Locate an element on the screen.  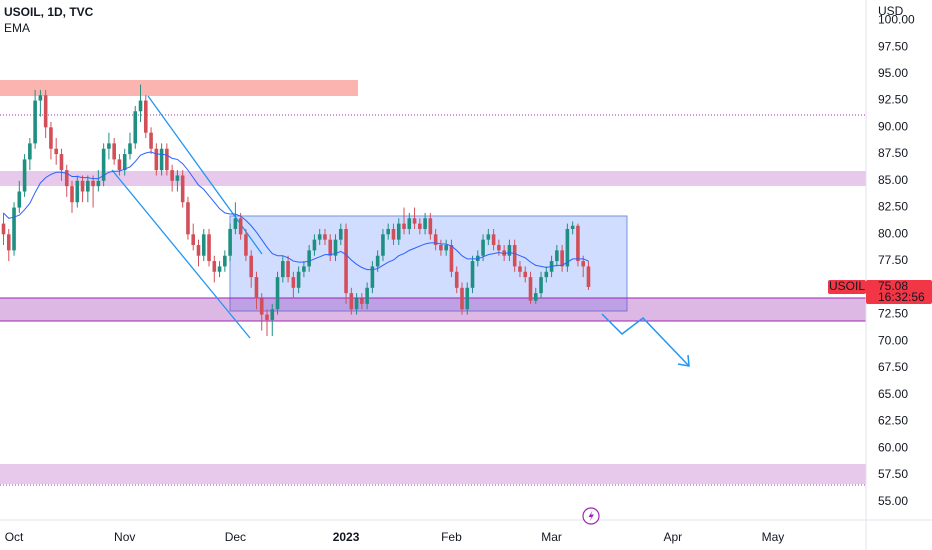
y-tick-label: 60.00 is located at coordinates (893, 447).